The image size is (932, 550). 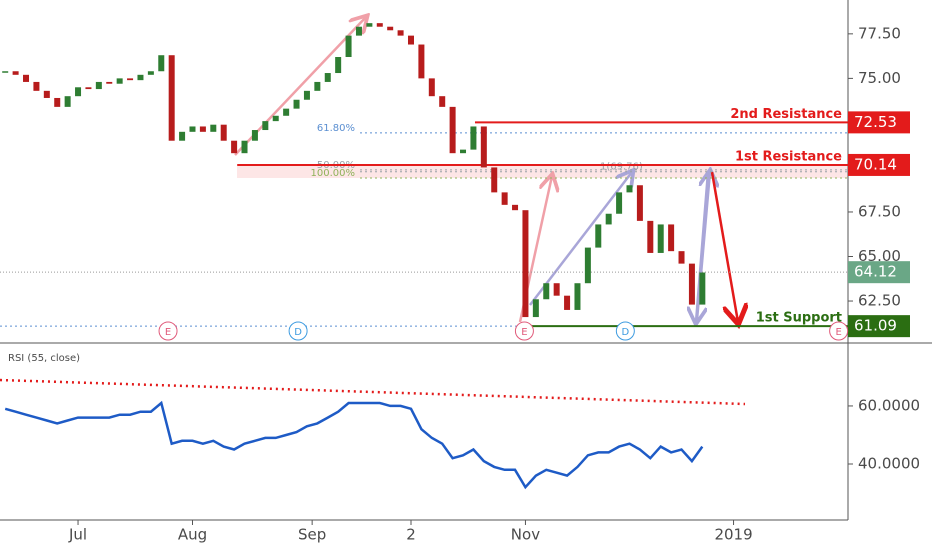 What do you see at coordinates (733, 535) in the screenshot?
I see `x-tick-label: 2019` at bounding box center [733, 535].